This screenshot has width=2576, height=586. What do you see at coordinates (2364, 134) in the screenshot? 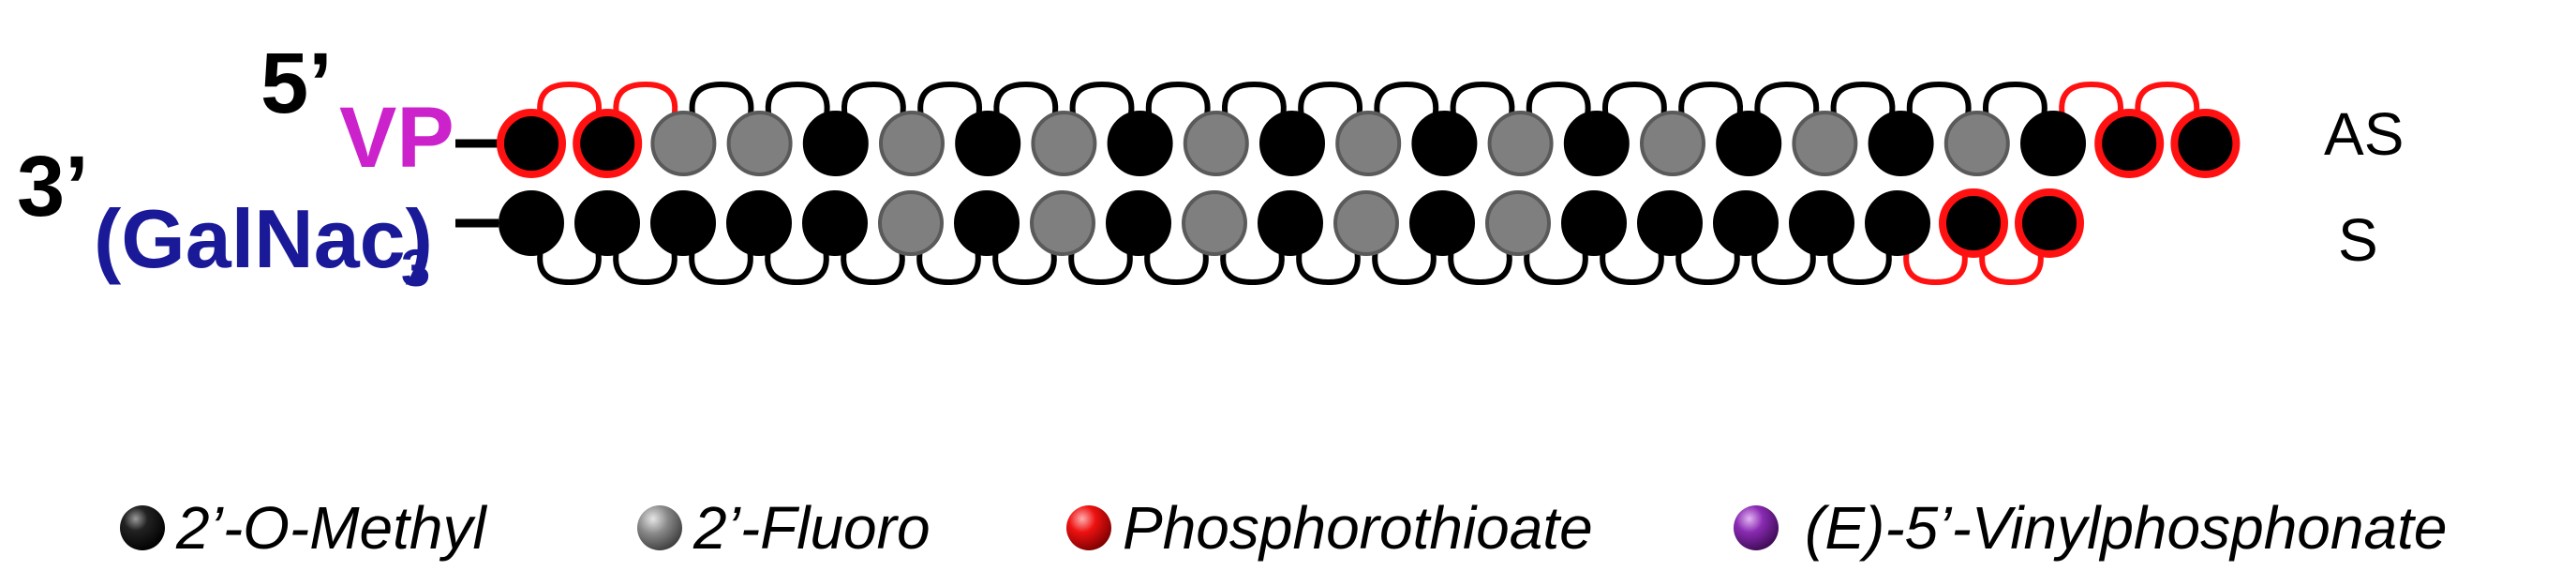
I see `antisense-strand-label: AS` at bounding box center [2364, 134].